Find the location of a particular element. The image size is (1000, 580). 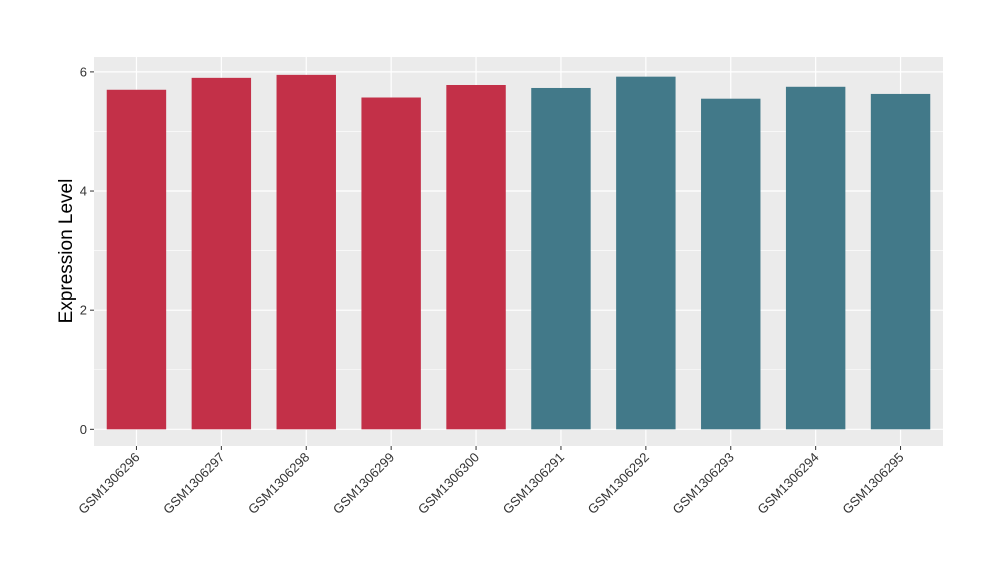

x-tick-label: GSM1306298 is located at coordinates (278, 483).